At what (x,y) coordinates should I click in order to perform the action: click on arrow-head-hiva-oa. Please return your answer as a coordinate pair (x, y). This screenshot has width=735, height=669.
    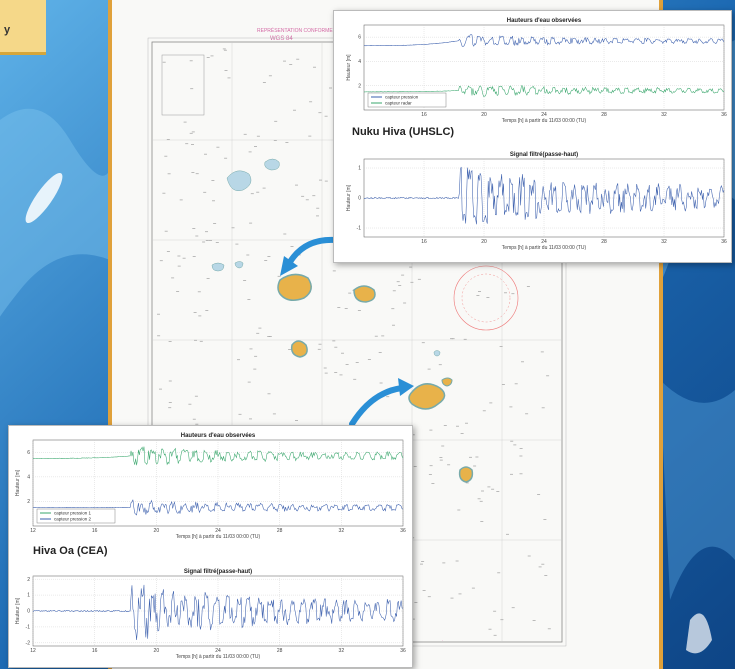
    Looking at the image, I should click on (406, 387).